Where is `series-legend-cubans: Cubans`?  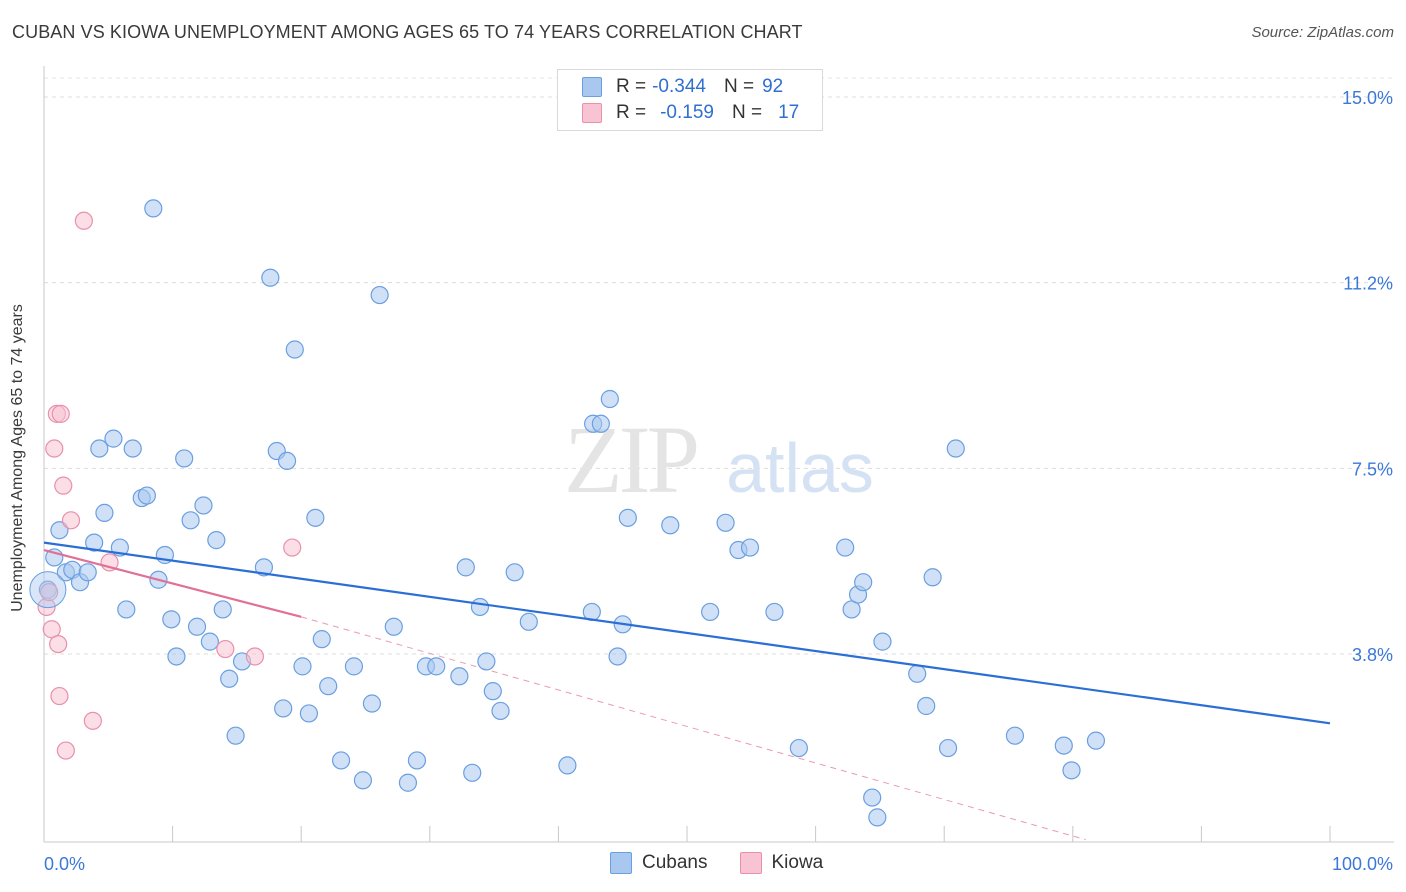
series-legend-cubans: Cubans is located at coordinates (659, 863).